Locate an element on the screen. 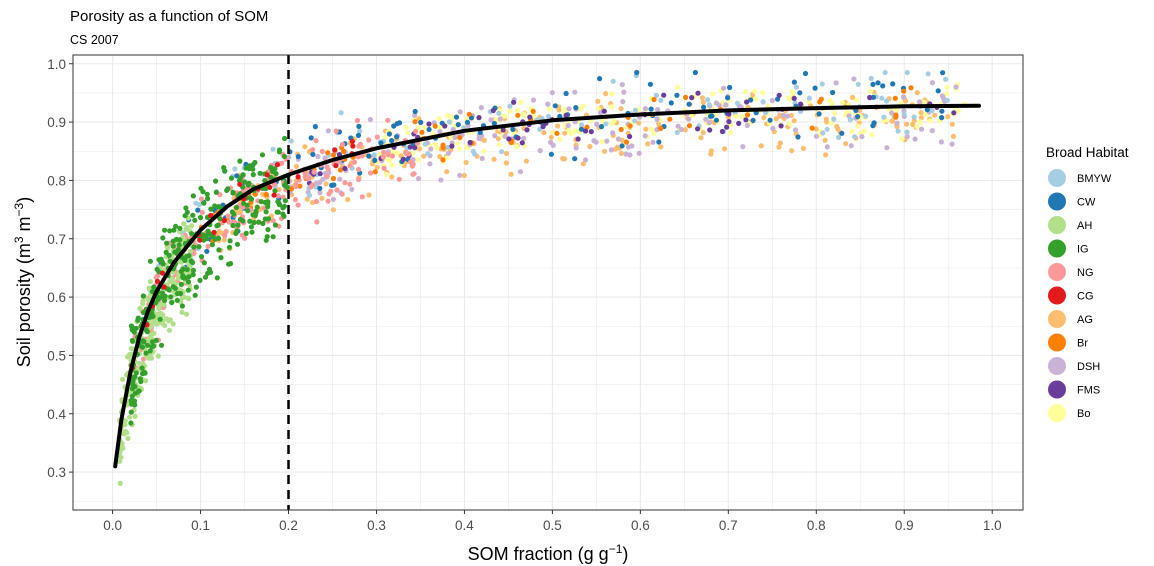 The image size is (1154, 566). legend-label: DSH is located at coordinates (1088, 367).